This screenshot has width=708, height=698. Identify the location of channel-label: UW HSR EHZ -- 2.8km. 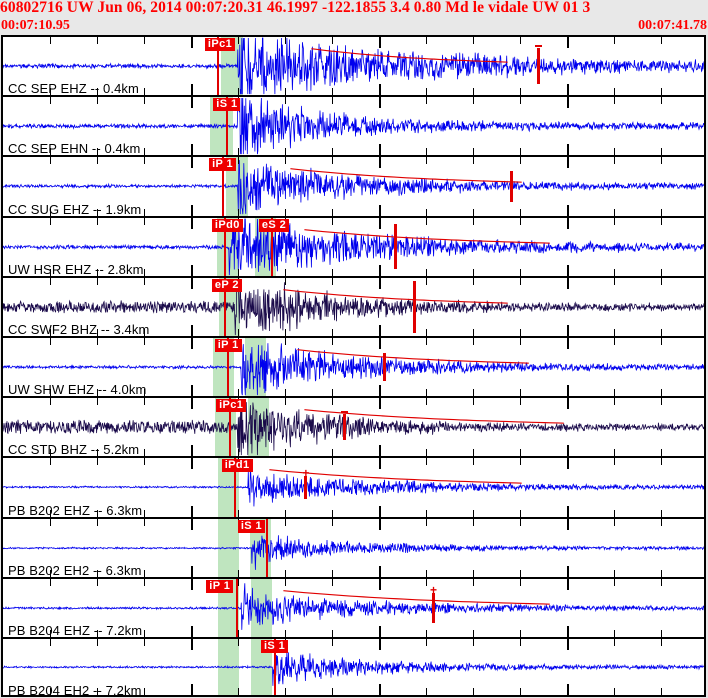
(76, 269).